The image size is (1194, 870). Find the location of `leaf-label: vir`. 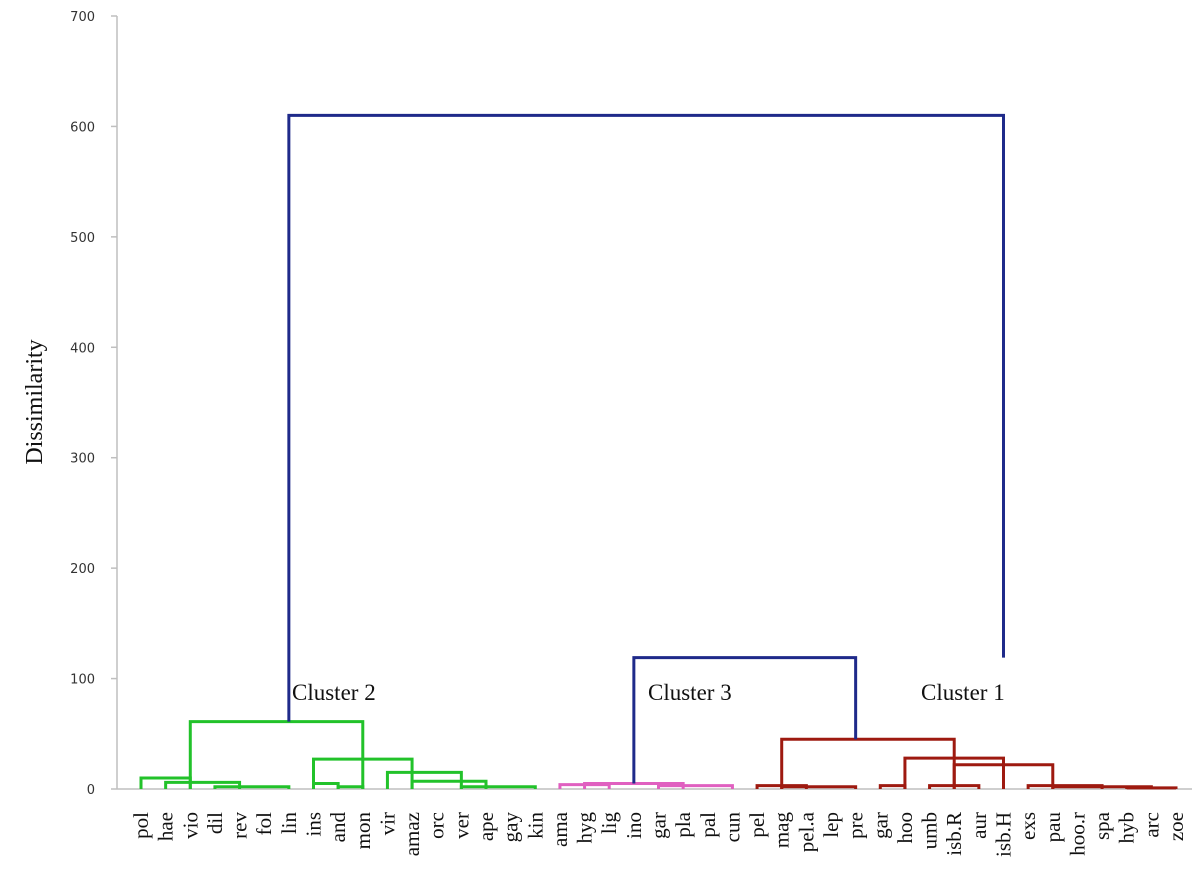

leaf-label: vir is located at coordinates (387, 823).